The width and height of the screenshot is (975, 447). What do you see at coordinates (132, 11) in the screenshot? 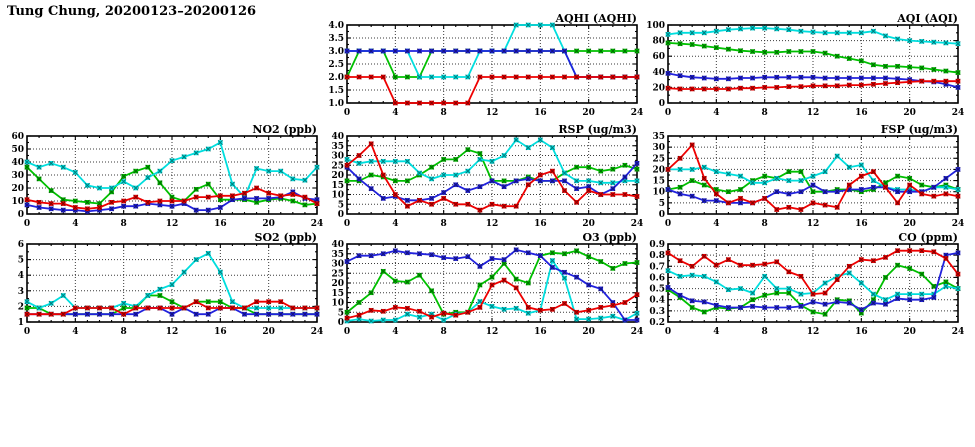
I see `page-title: Tung Chung, 20200123–20200126` at bounding box center [132, 11].